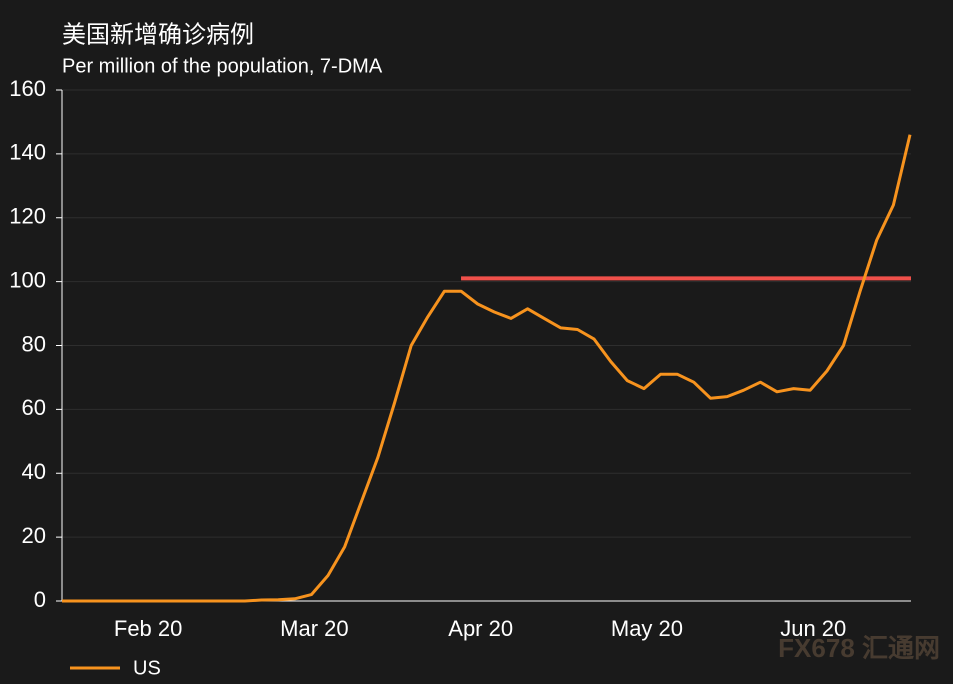 The width and height of the screenshot is (953, 684). I want to click on y-tick-label: 0, so click(40, 599).